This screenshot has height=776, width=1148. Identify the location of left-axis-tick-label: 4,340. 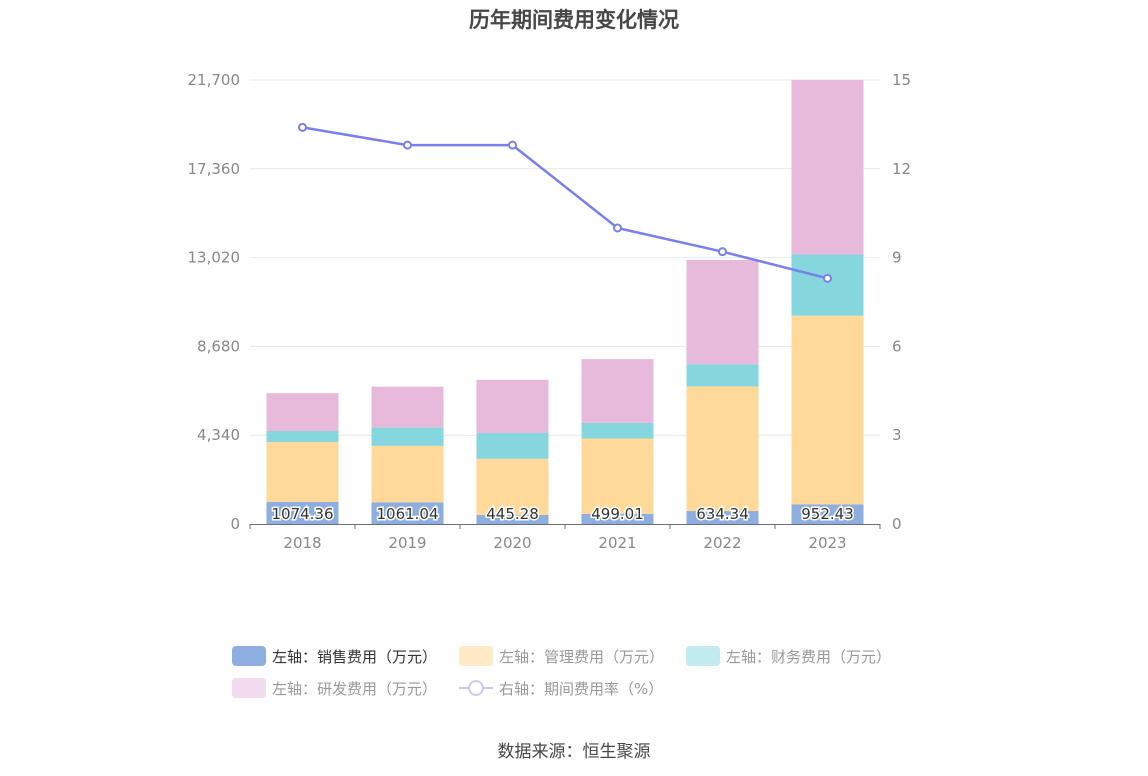
(218, 435).